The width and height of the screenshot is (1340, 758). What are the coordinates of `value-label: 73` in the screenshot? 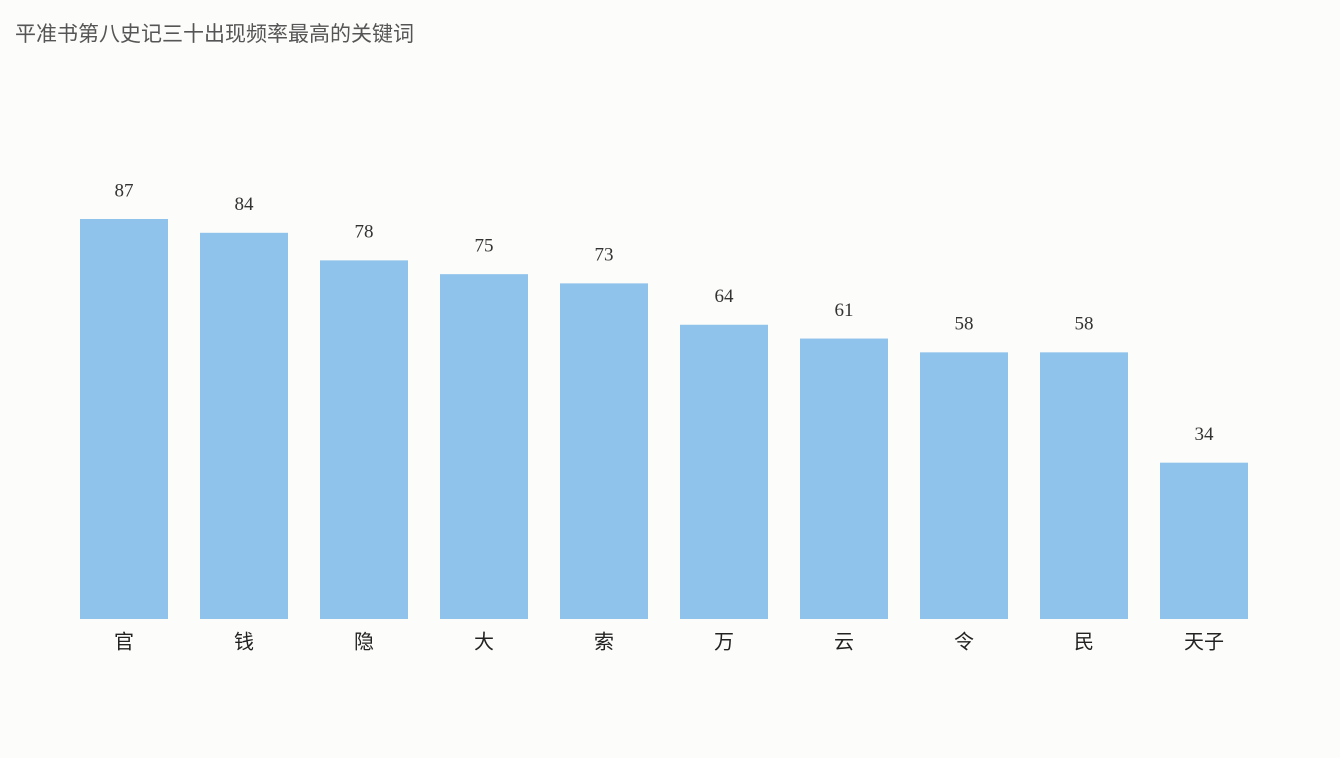 It's located at (604, 255).